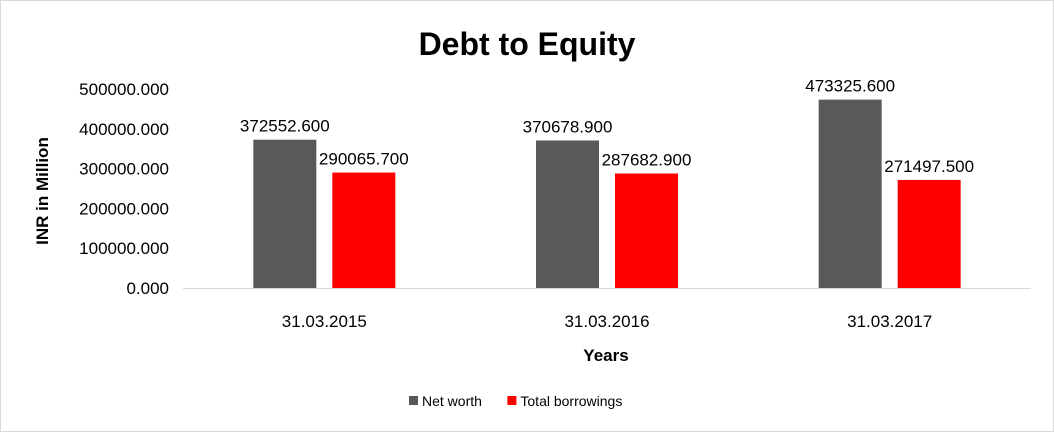 The width and height of the screenshot is (1054, 432). I want to click on legend-label-total-borrowings: Total borrowings, so click(571, 401).